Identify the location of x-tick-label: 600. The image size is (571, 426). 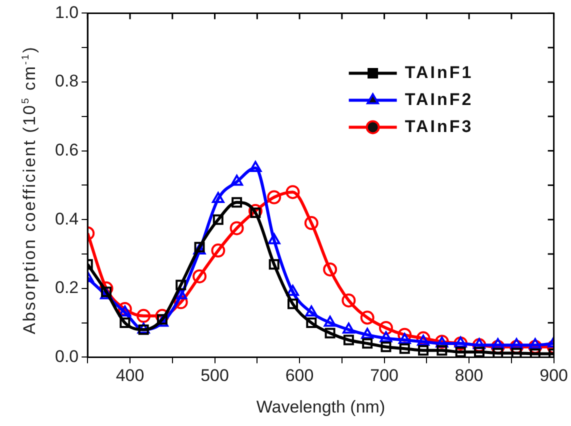
(299, 376).